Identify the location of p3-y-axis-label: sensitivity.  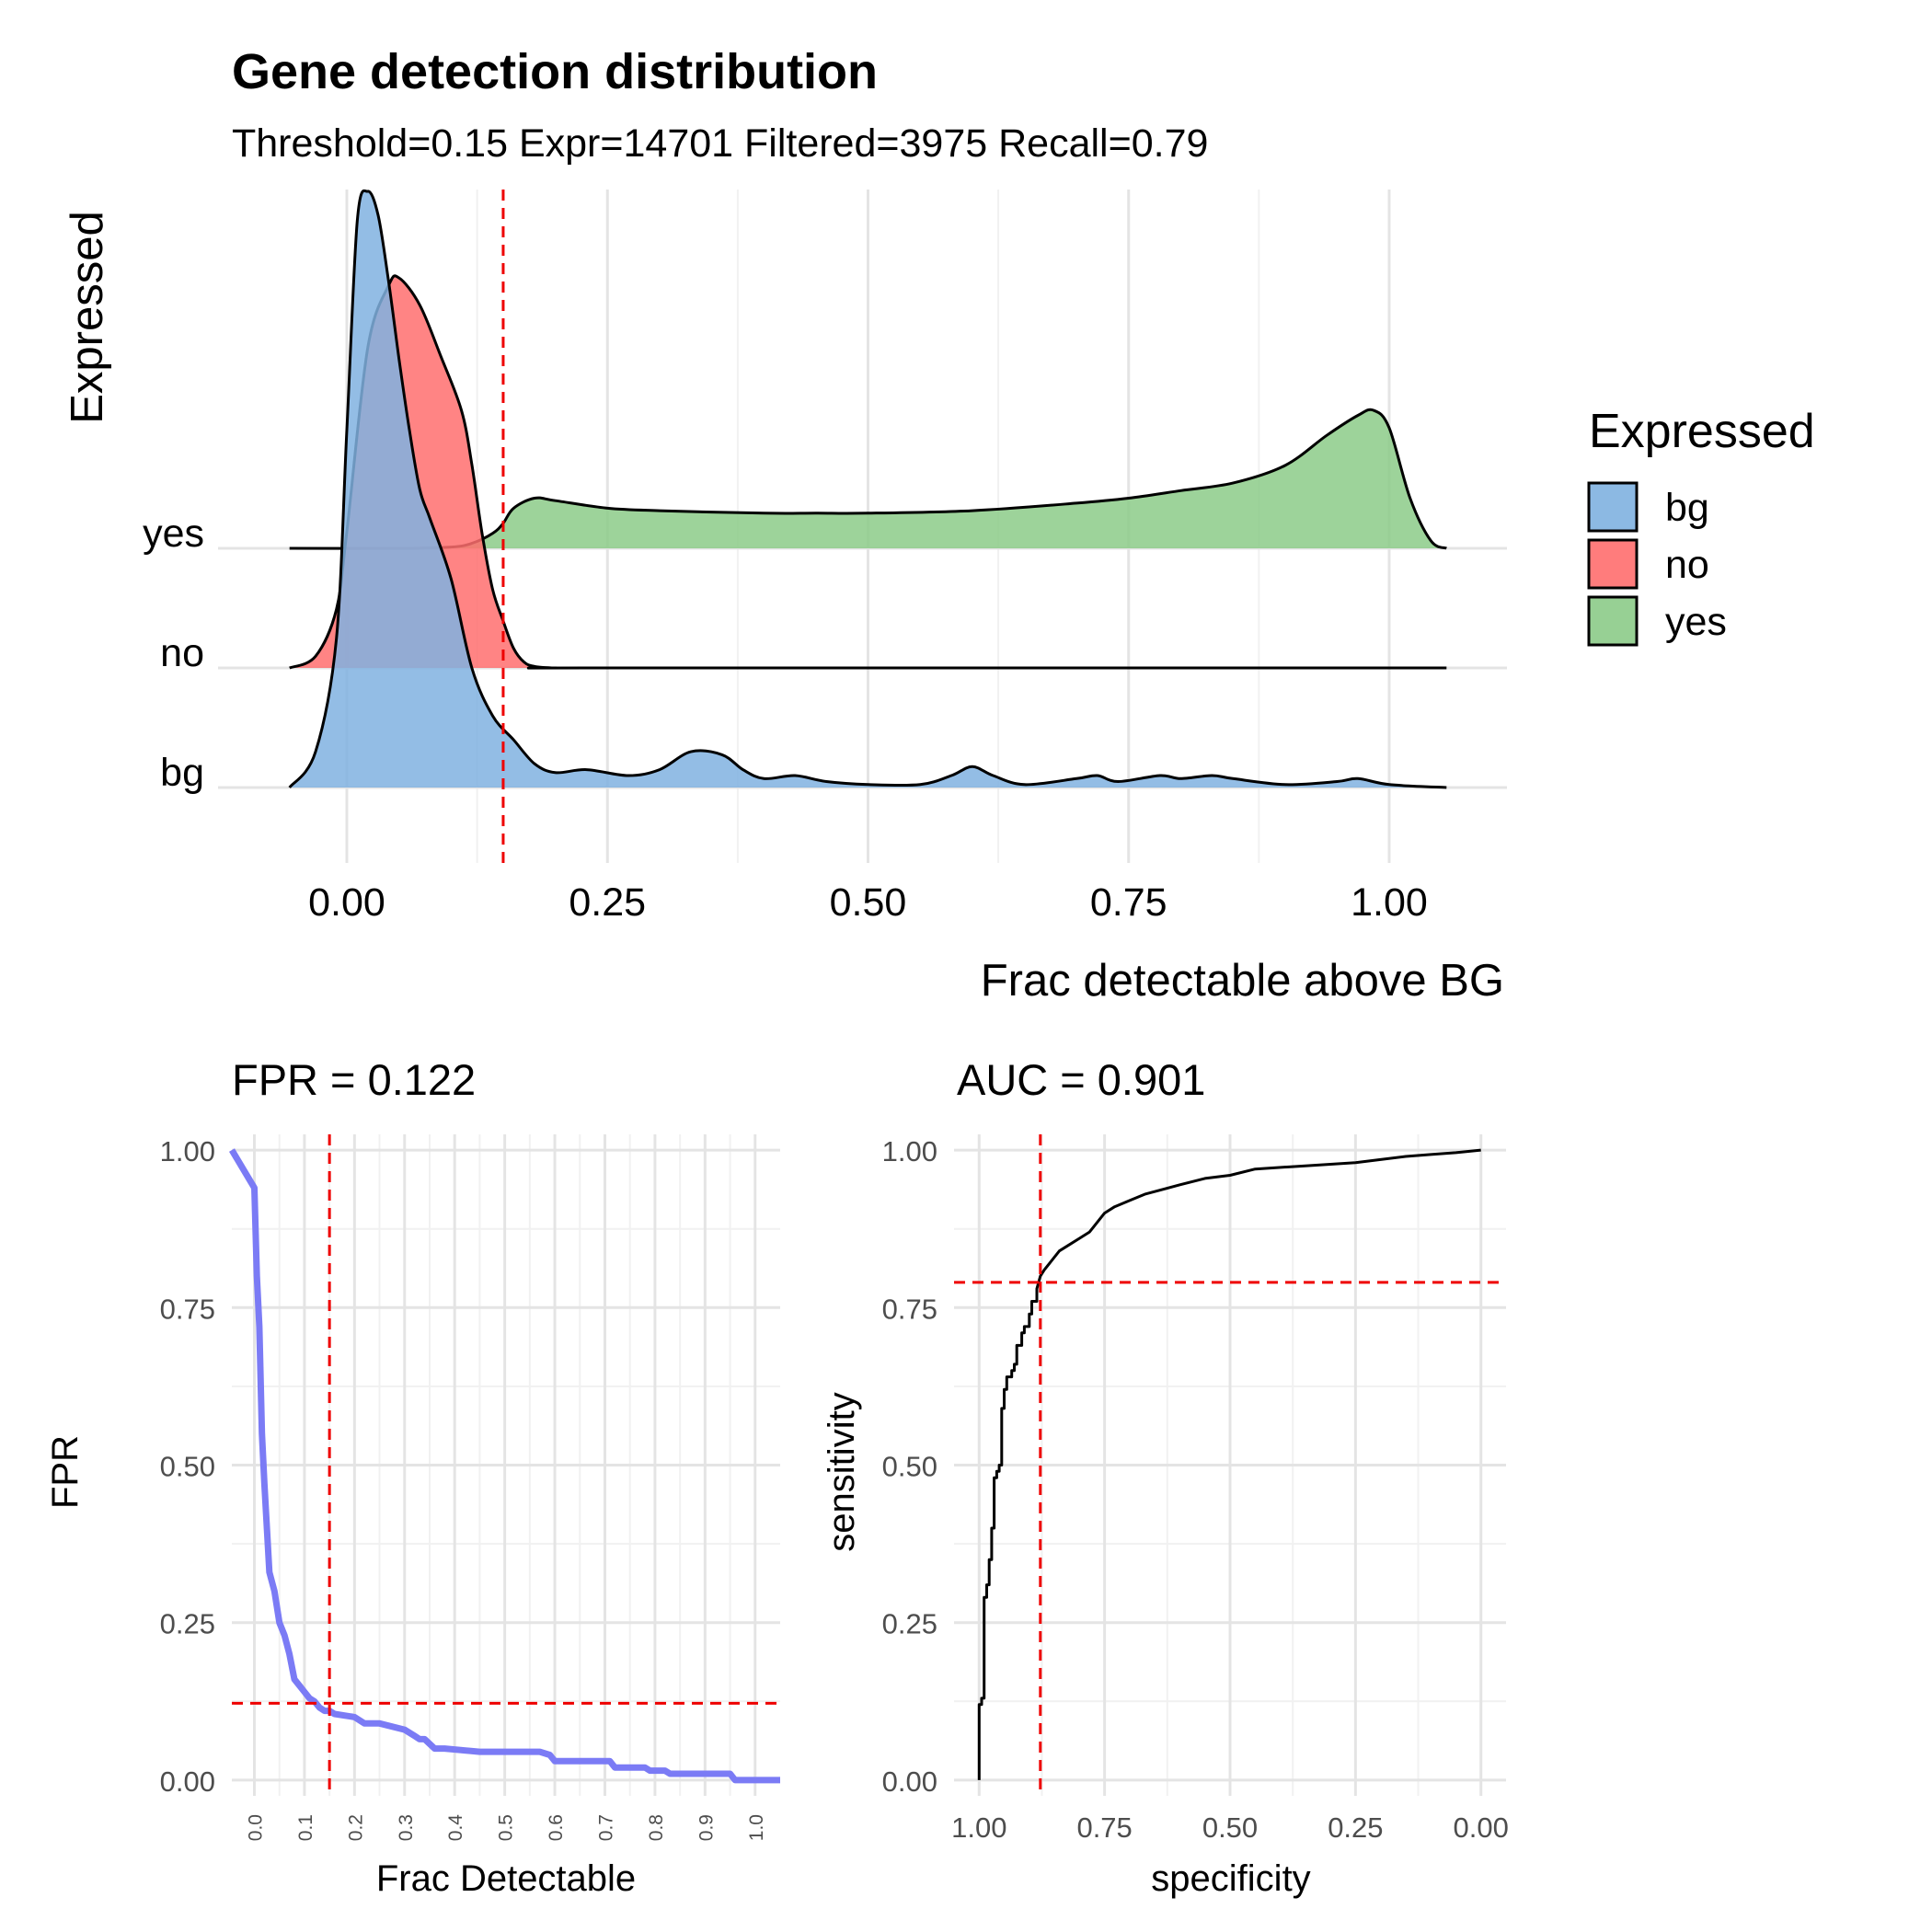
(842, 1471).